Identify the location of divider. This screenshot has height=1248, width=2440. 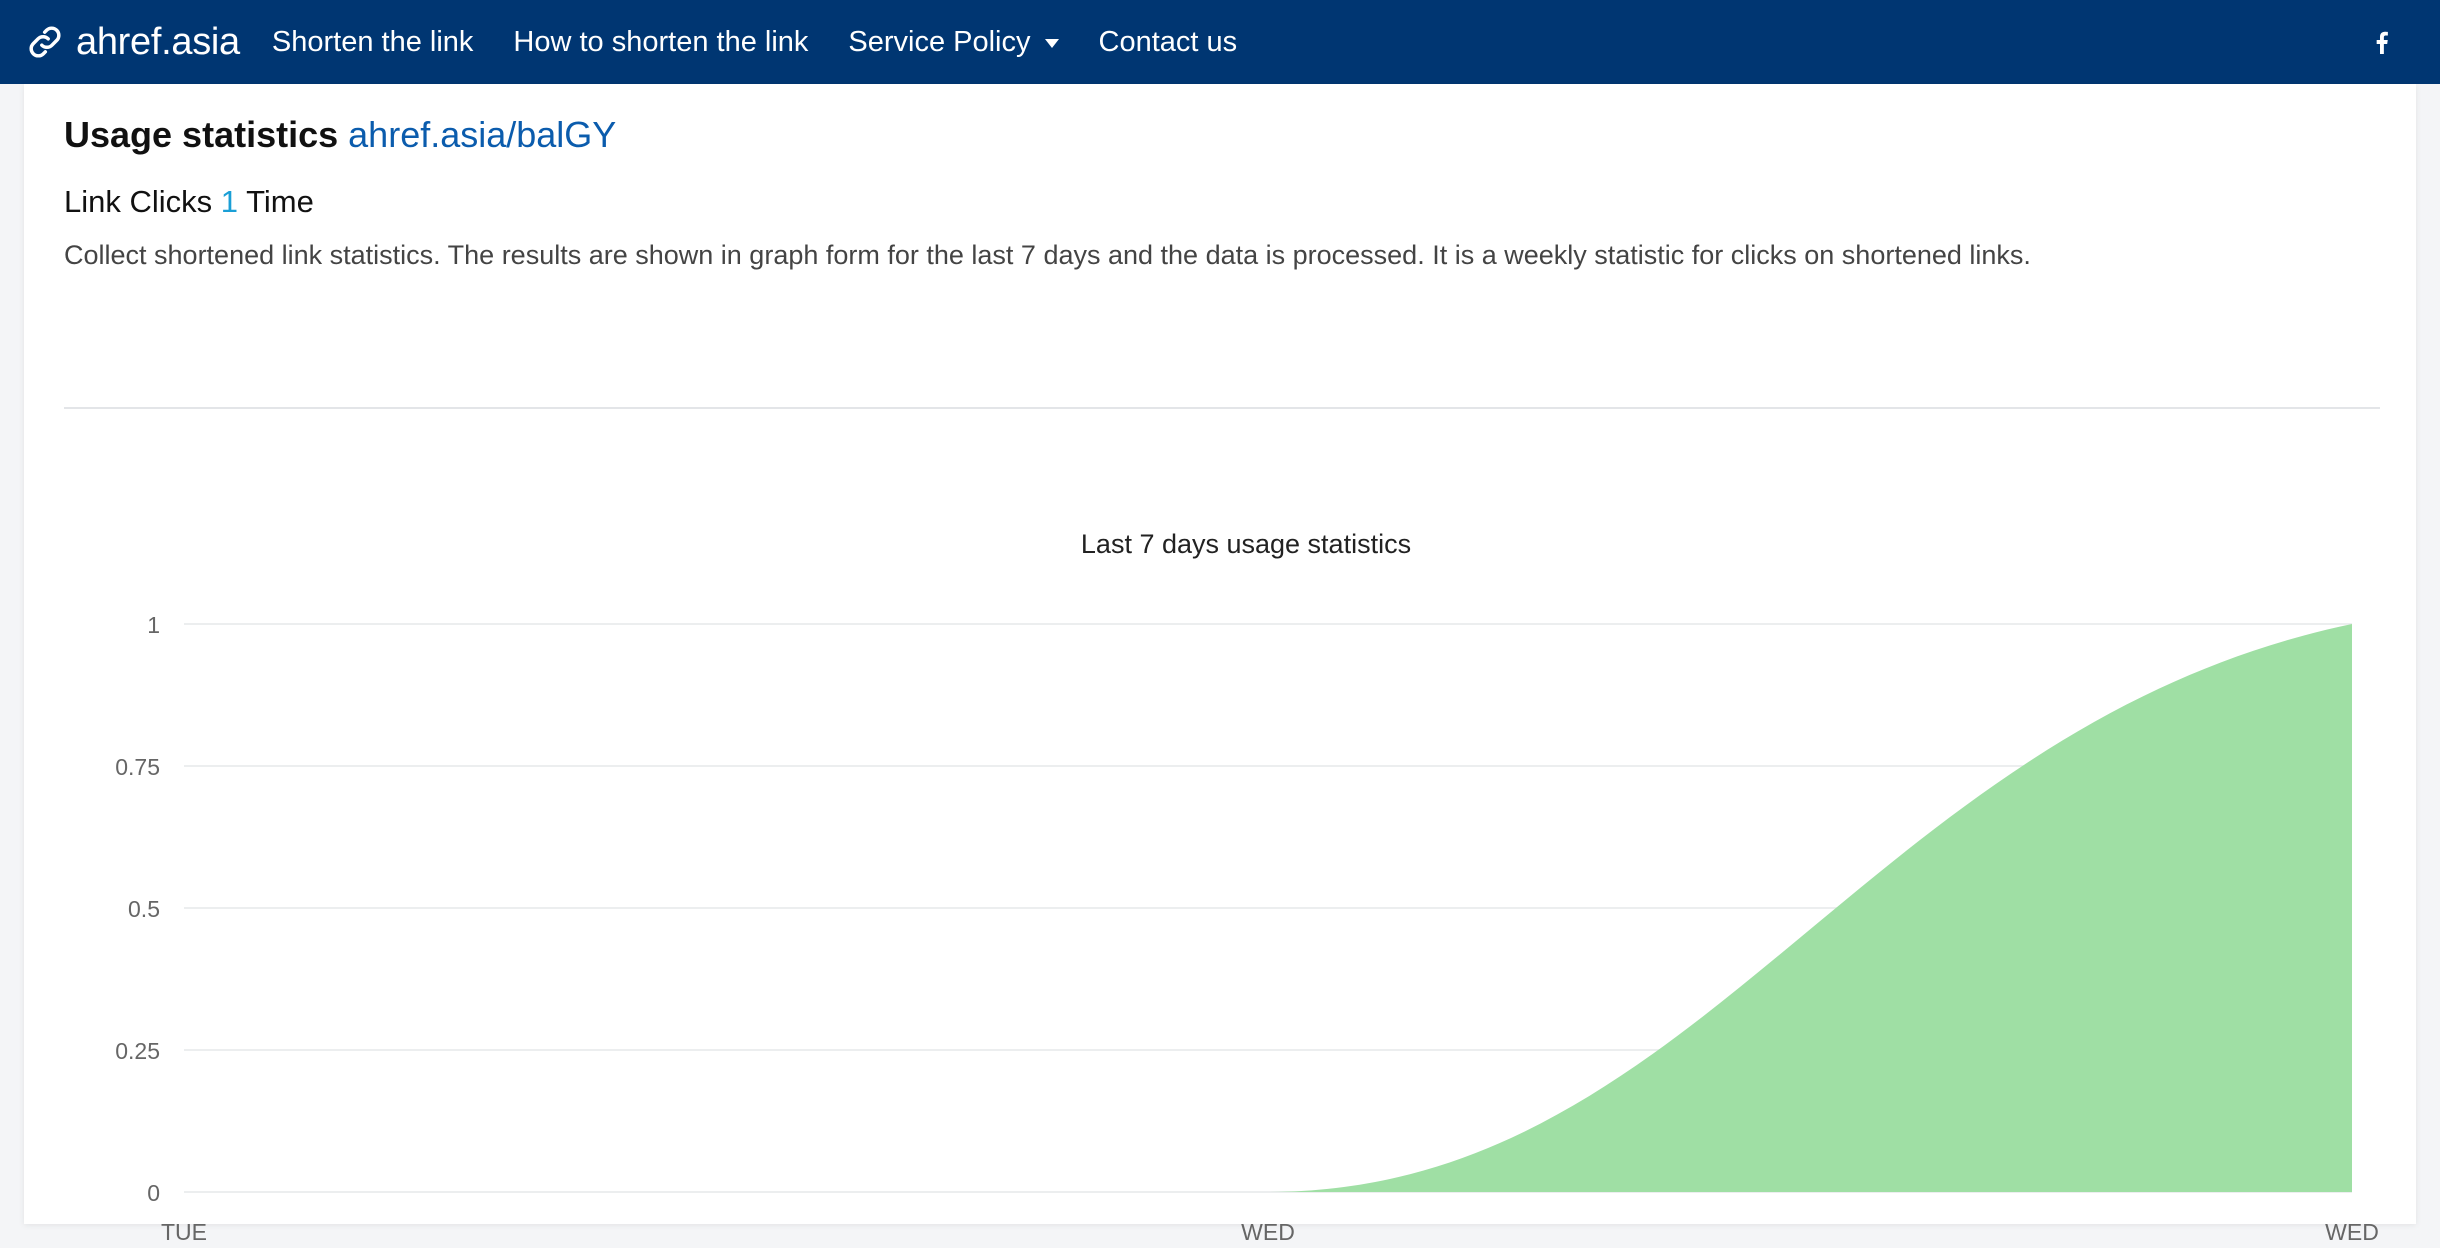
(1222, 408).